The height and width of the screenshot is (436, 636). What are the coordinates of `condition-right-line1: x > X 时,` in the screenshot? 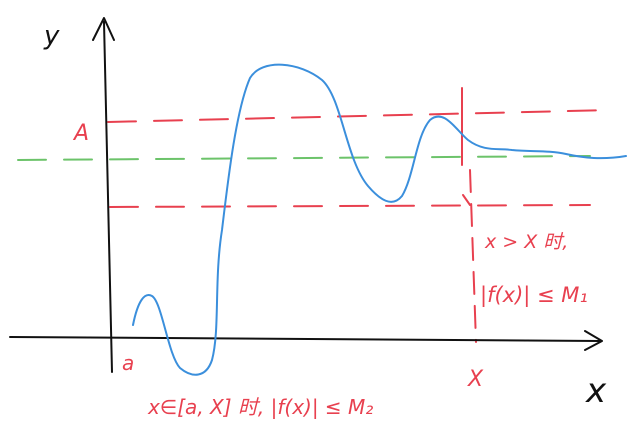 It's located at (526, 242).